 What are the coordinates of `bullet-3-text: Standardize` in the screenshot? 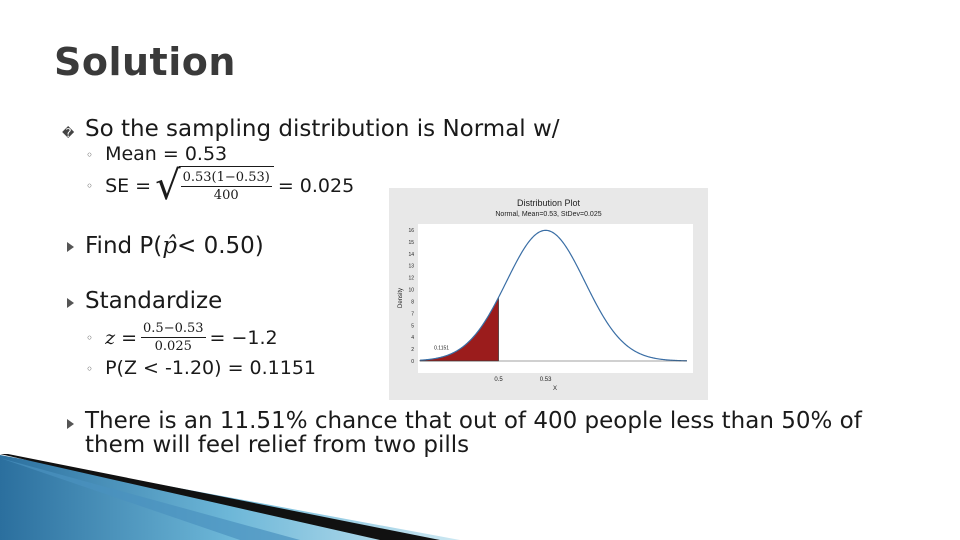 It's located at (154, 301).